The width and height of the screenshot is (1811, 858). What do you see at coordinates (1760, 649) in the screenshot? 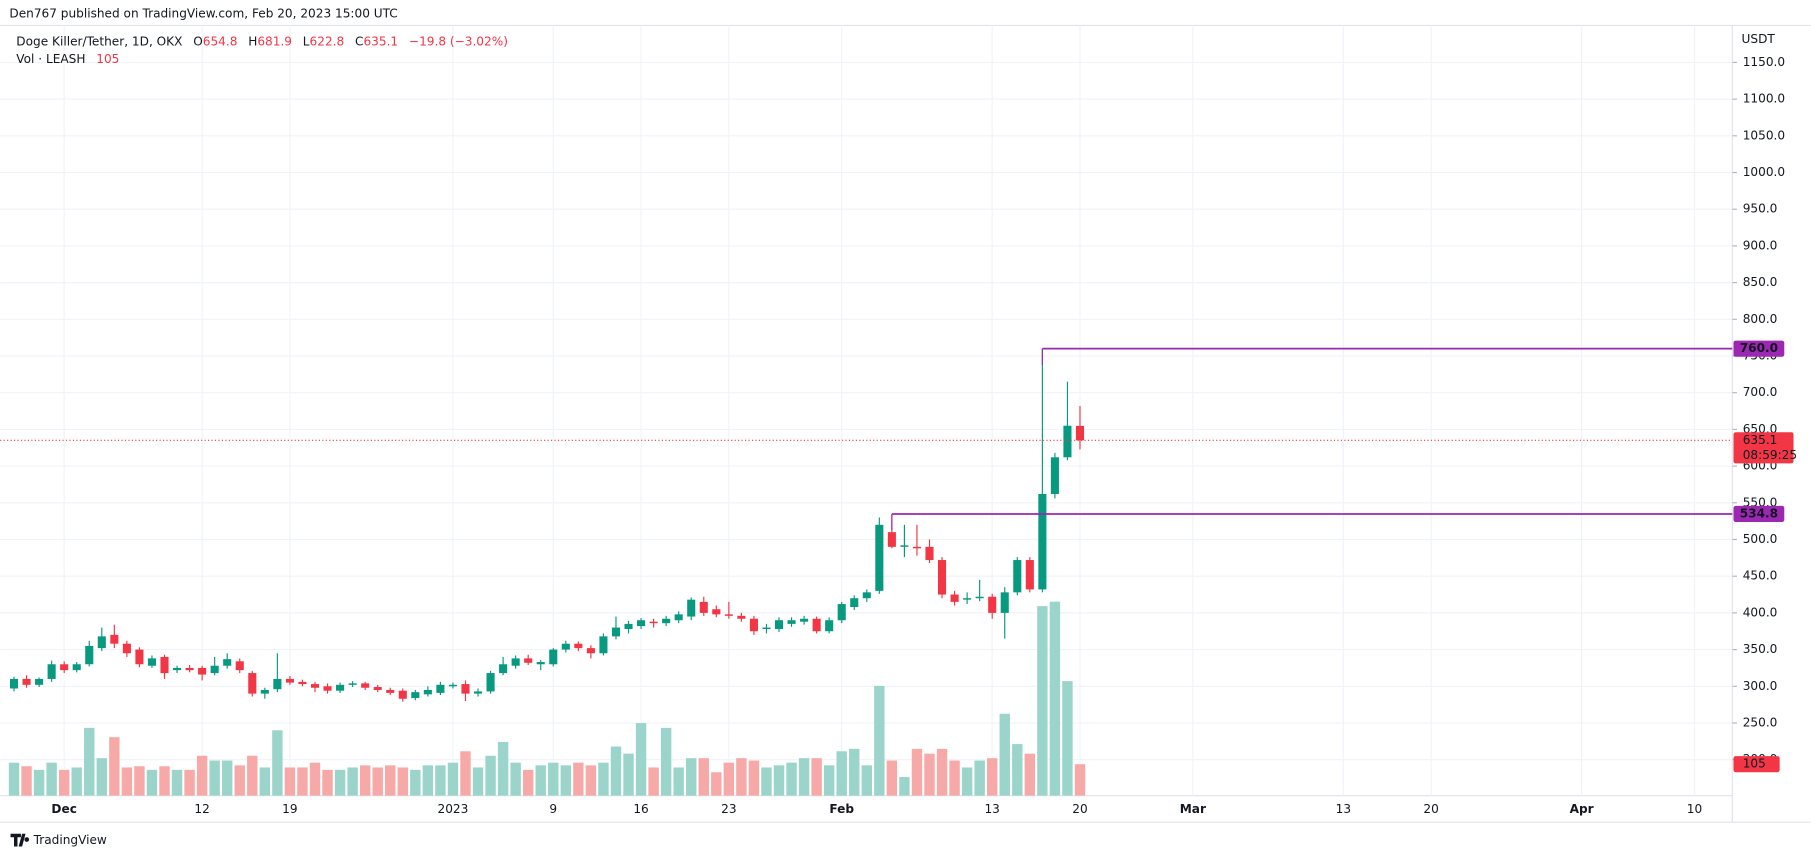
I see `y-tick-label: 350.0` at bounding box center [1760, 649].